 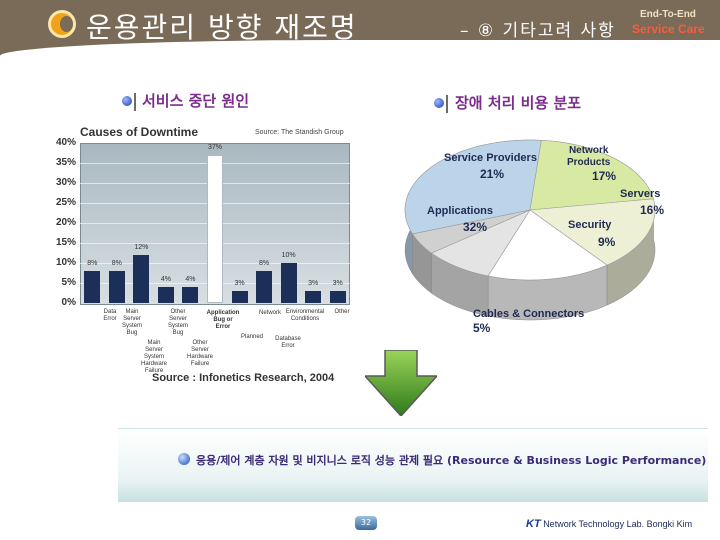 I want to click on pie-slice-value: 32%, so click(x=475, y=227).